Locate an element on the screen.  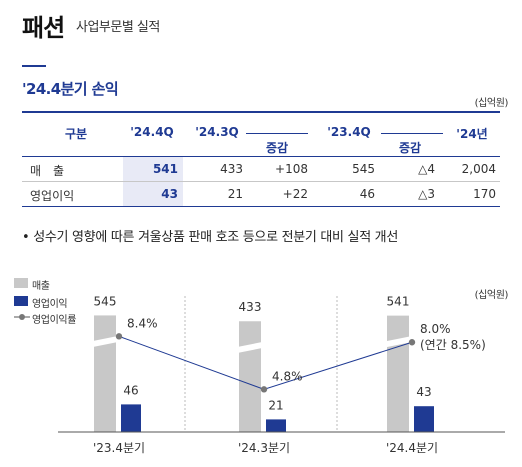
table-unit-label: (십억원) is located at coordinates (491, 103).